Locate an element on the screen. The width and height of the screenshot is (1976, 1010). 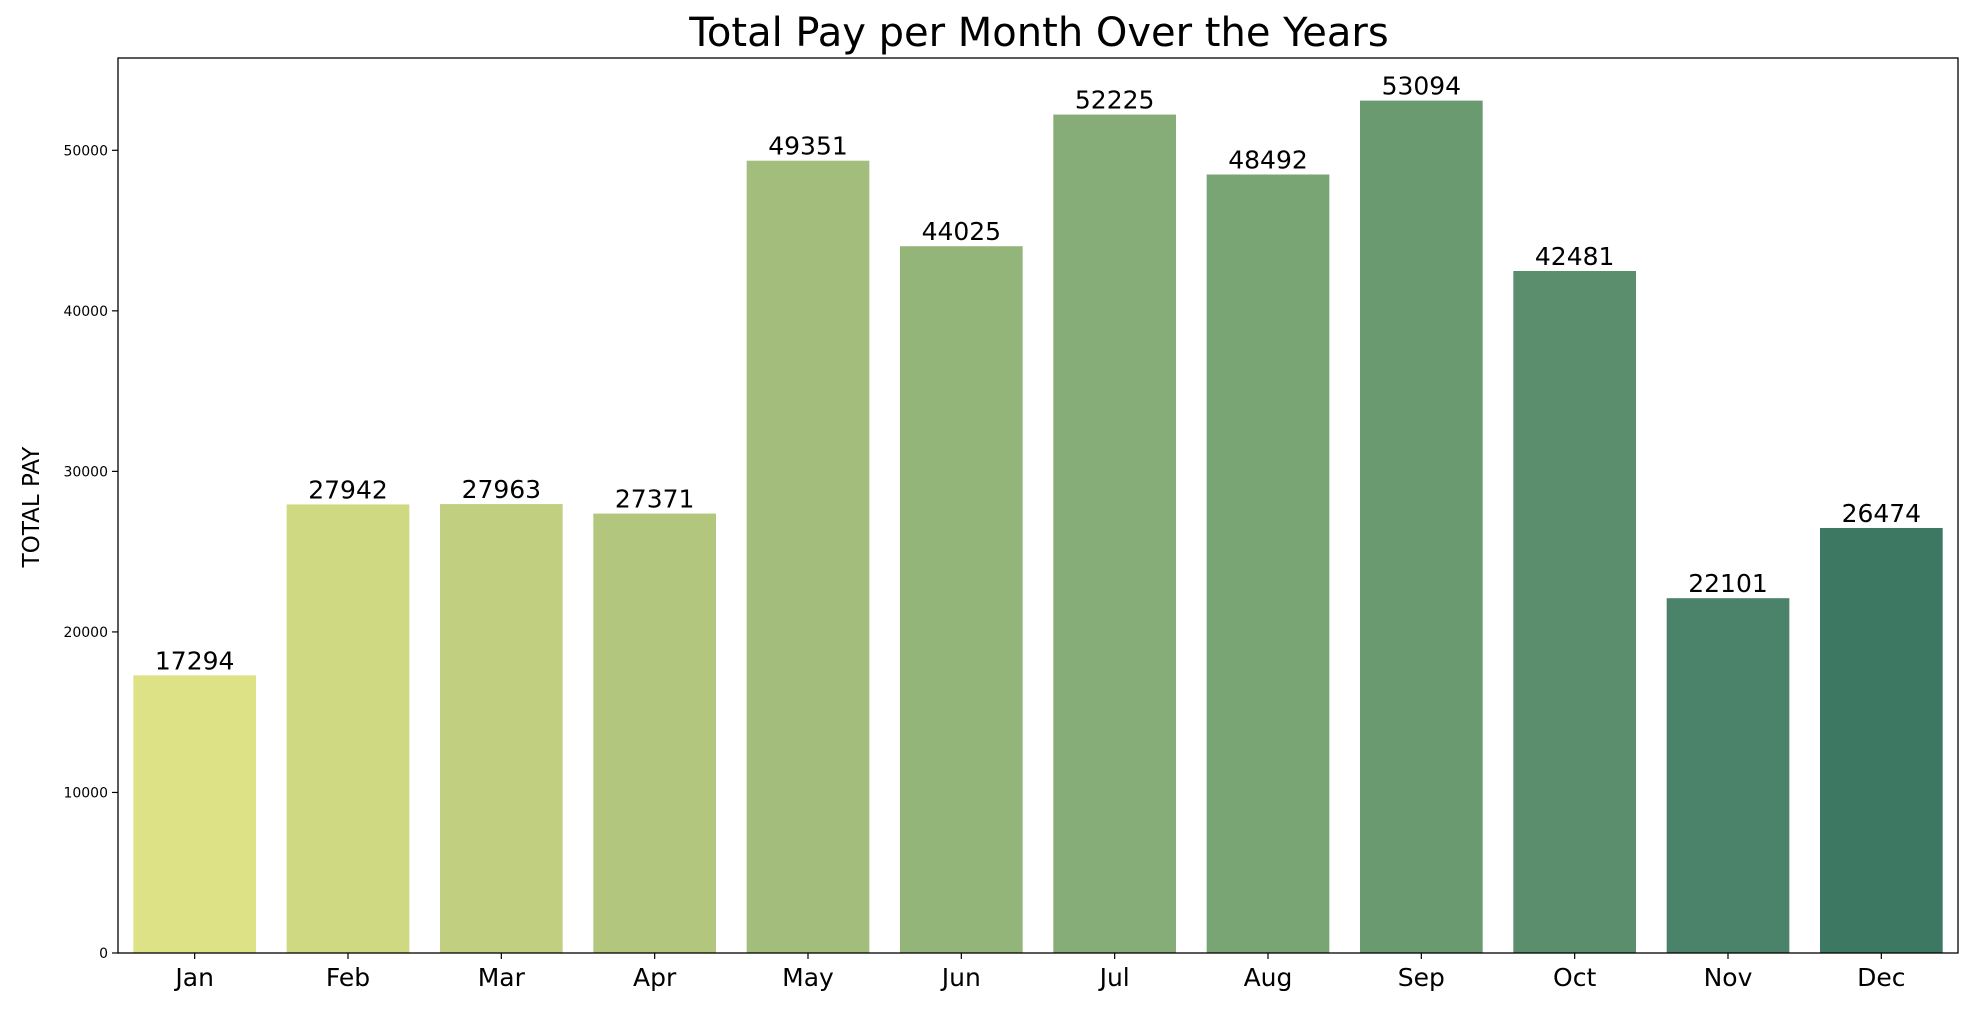
data-label-mar: 27963 is located at coordinates (502, 489).